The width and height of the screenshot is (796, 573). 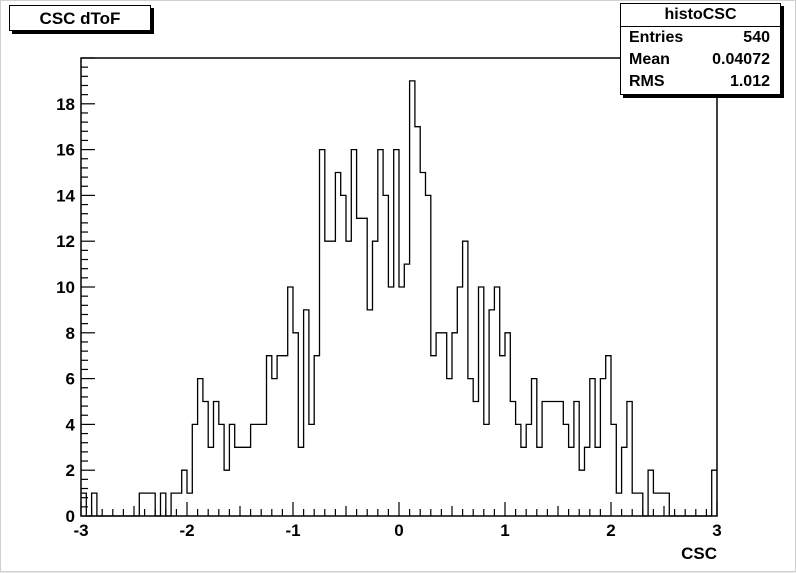 What do you see at coordinates (647, 81) in the screenshot?
I see `stats-label: RMS` at bounding box center [647, 81].